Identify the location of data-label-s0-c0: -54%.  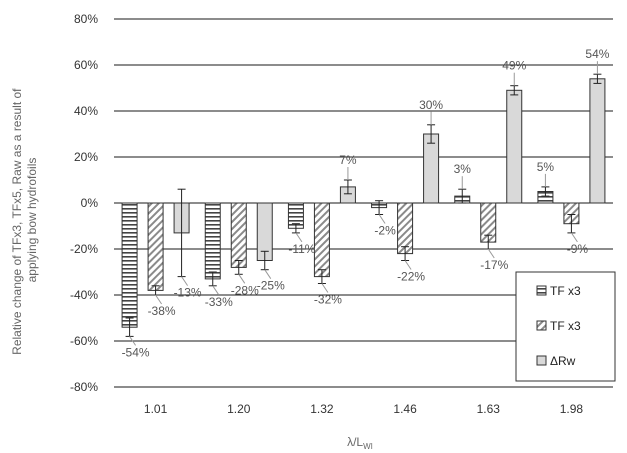
(136, 352).